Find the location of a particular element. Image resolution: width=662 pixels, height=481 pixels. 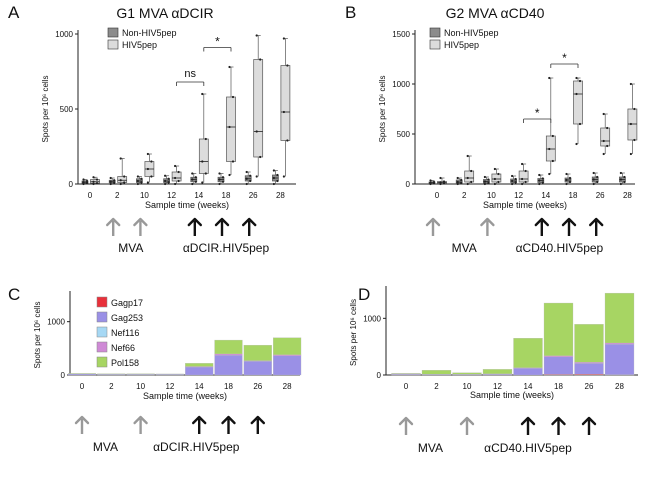

panel-a-arrow-label: αDCIR.HIV5pep is located at coordinates (226, 248).